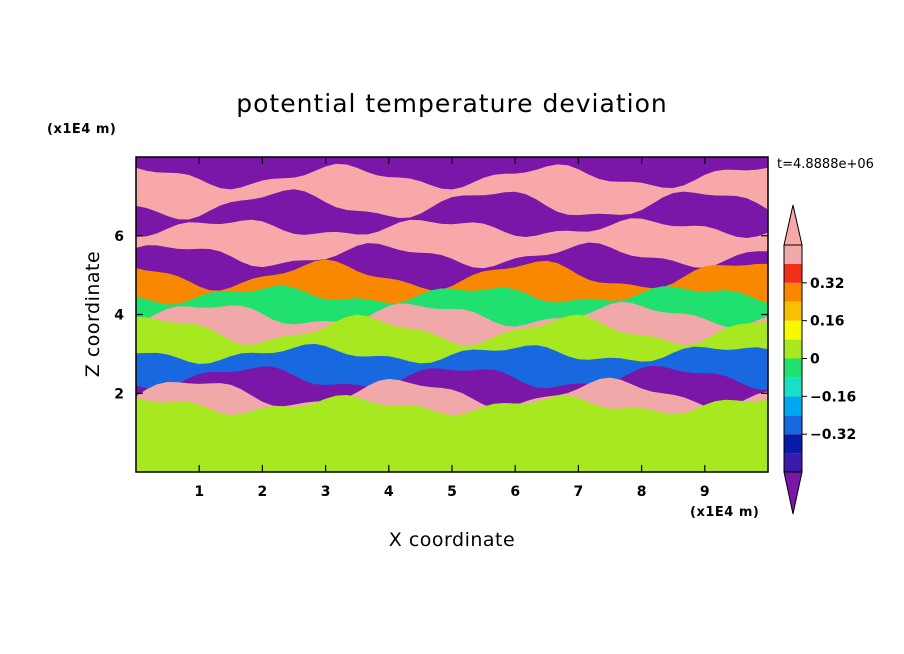 The image size is (904, 654). I want to click on field-band, so click(452, 433).